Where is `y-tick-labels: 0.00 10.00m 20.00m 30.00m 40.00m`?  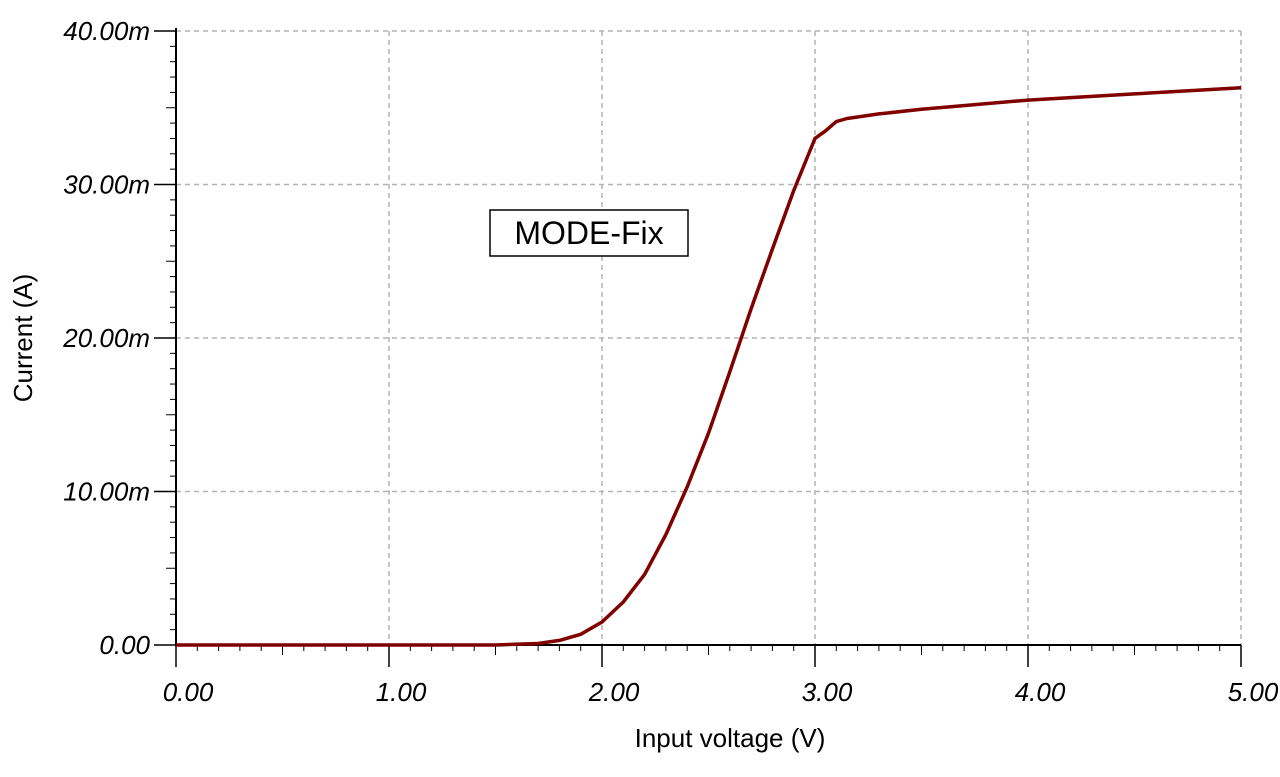
y-tick-labels: 0.00 10.00m 20.00m 30.00m 40.00m is located at coordinates (106, 338).